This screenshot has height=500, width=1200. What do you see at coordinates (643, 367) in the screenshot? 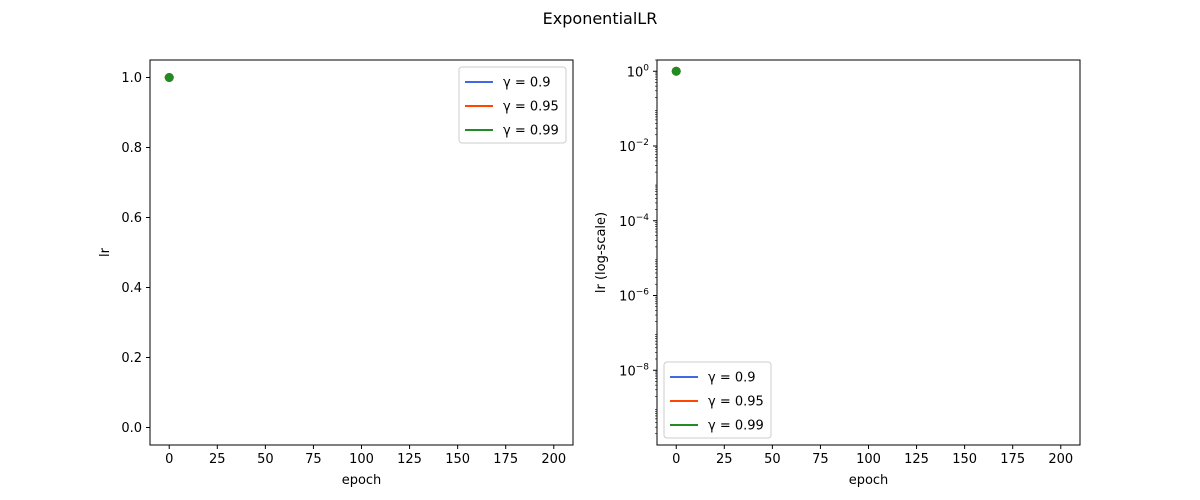
I see `y-tick-label-exponent: −8` at bounding box center [643, 367].